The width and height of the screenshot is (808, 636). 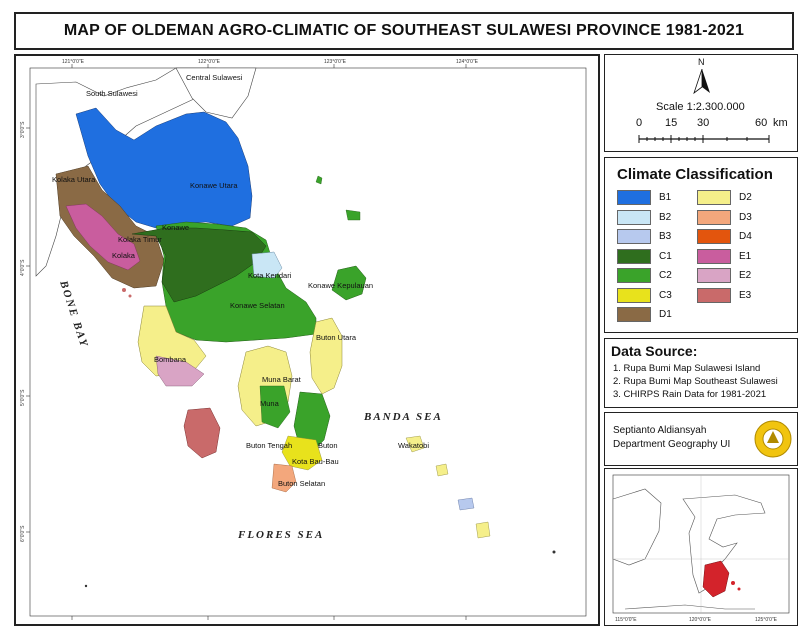 I want to click on inset-borneo, so click(x=637, y=527).